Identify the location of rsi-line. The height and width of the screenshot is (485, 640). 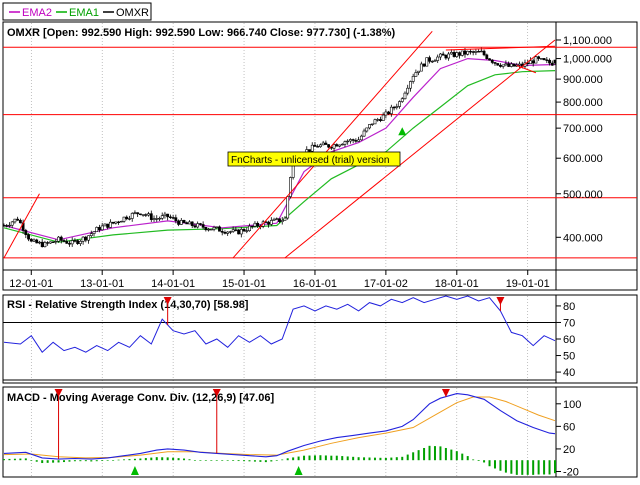
(279, 324).